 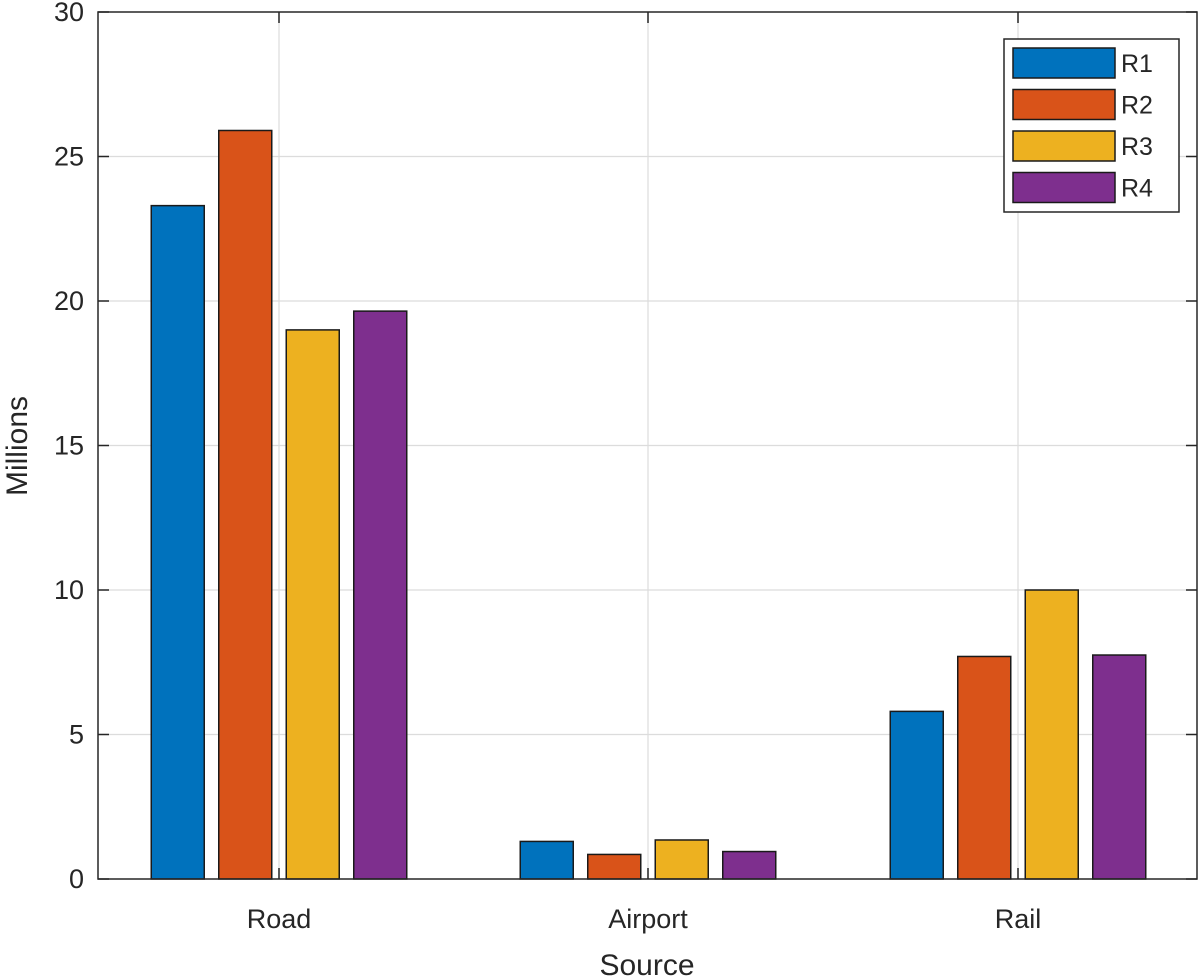 I want to click on bar-rail-r3, so click(x=1051, y=734).